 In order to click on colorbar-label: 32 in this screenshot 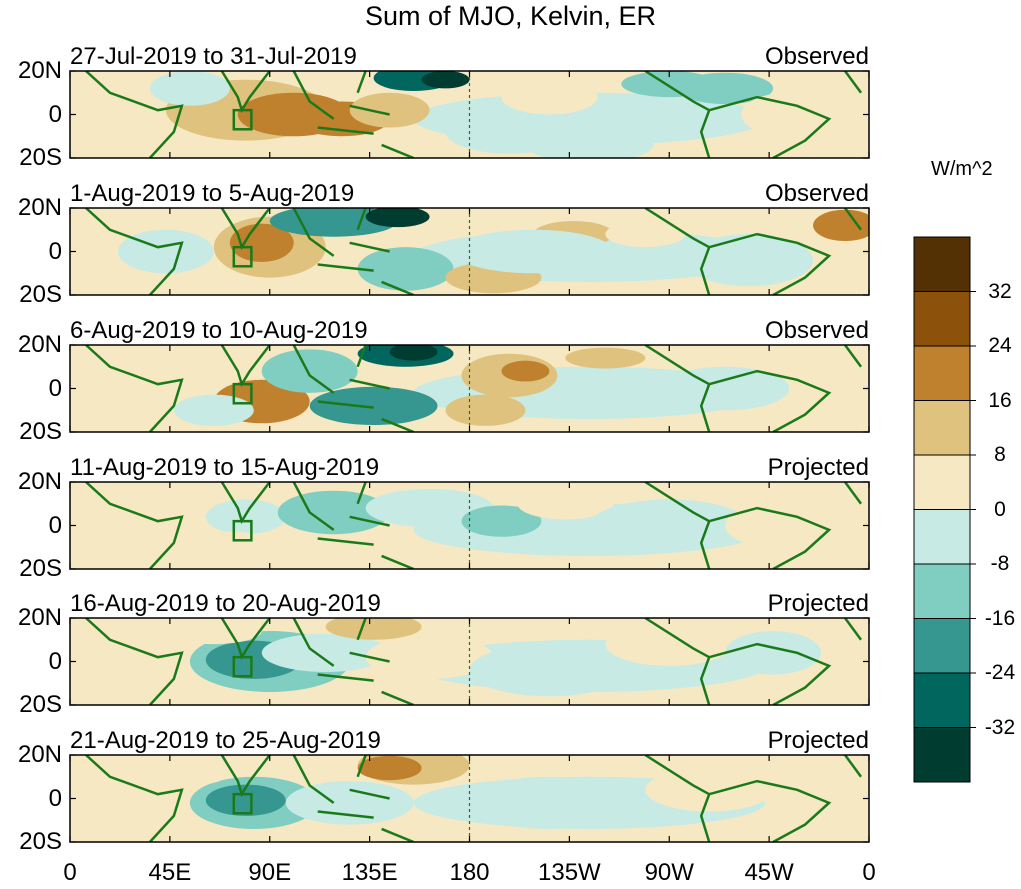, I will do `click(1000, 291)`.